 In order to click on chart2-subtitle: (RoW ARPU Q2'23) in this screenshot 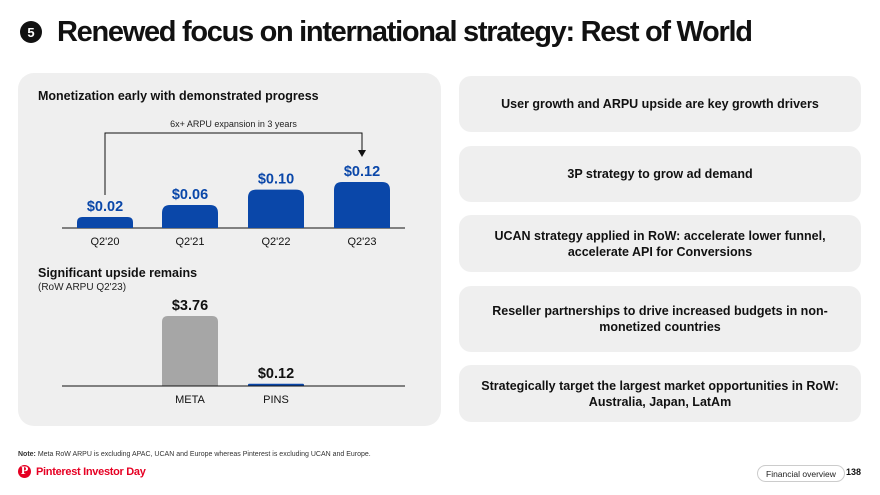, I will do `click(82, 287)`.